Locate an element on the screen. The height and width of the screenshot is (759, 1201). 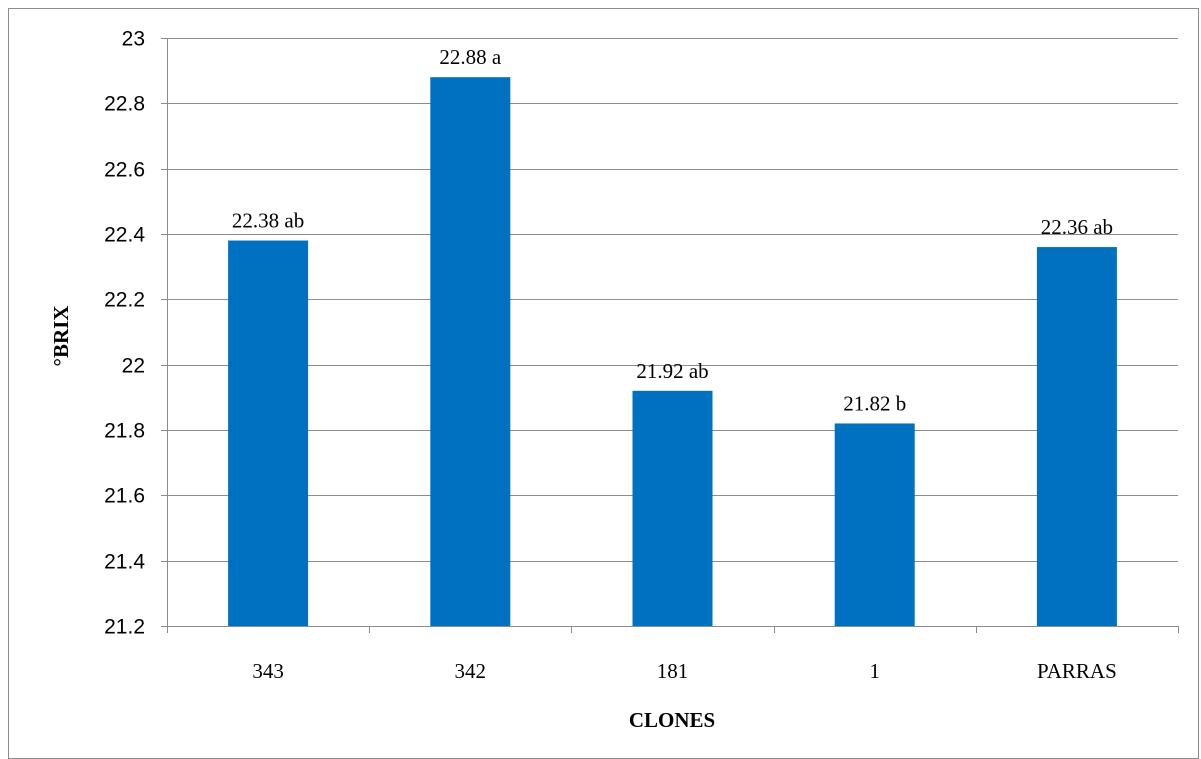
data-label: 22.36 ab is located at coordinates (1077, 227).